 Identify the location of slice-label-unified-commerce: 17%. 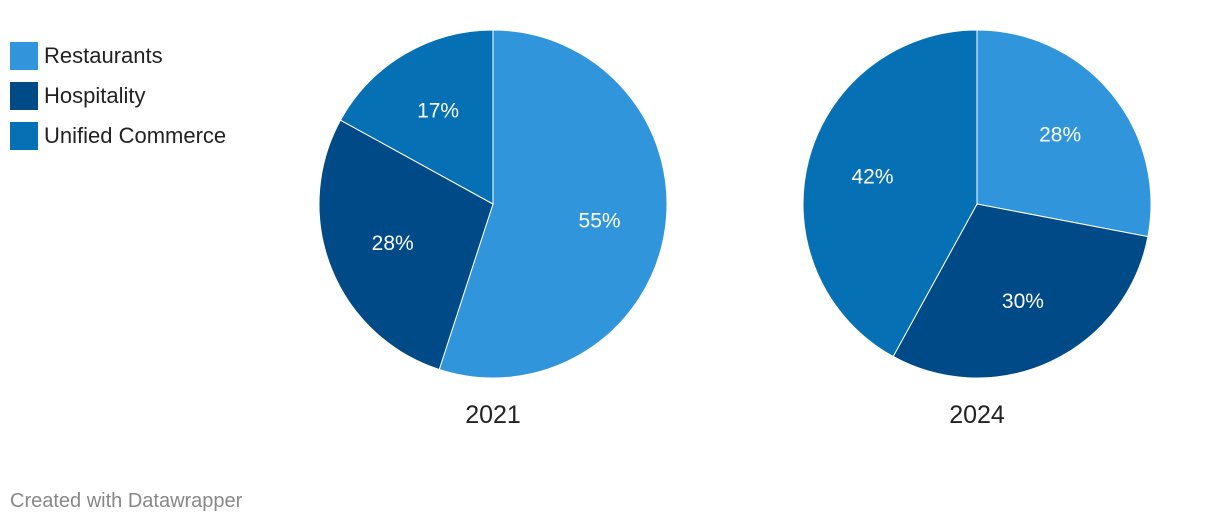
(438, 111).